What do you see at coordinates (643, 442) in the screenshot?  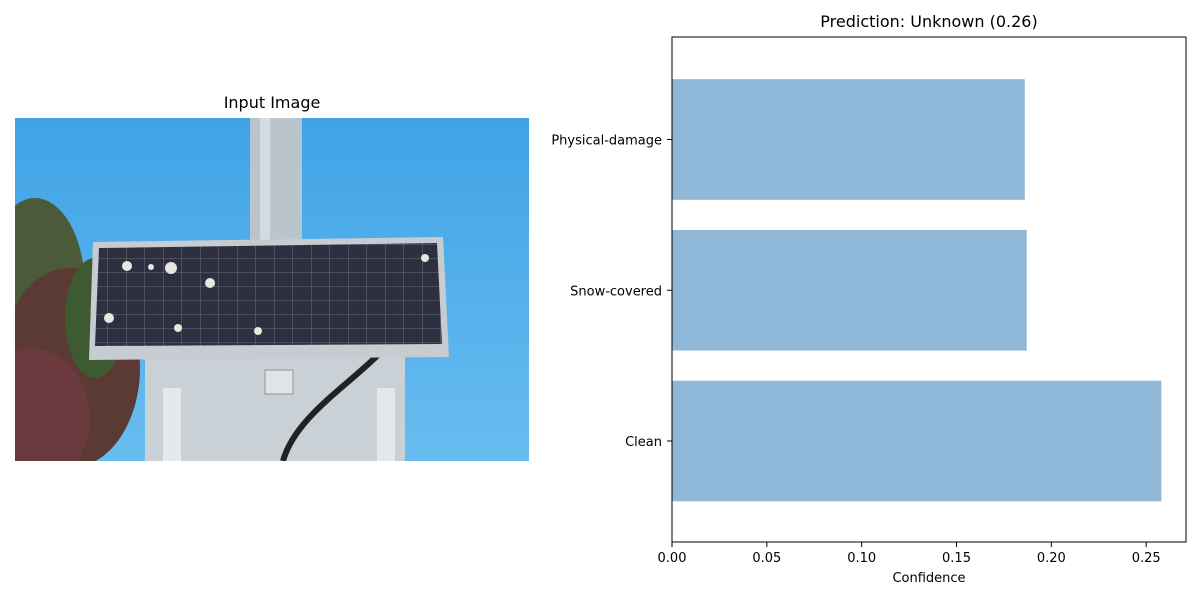 I see `y-tick-label: Clean` at bounding box center [643, 442].